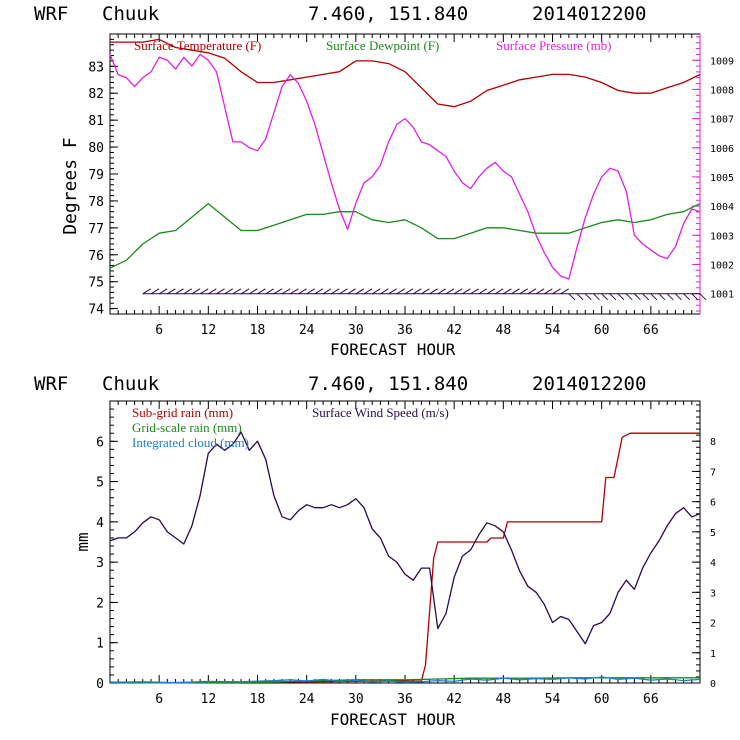 The height and width of the screenshot is (740, 740). What do you see at coordinates (713, 533) in the screenshot?
I see `y-tick-label-right: 5` at bounding box center [713, 533].